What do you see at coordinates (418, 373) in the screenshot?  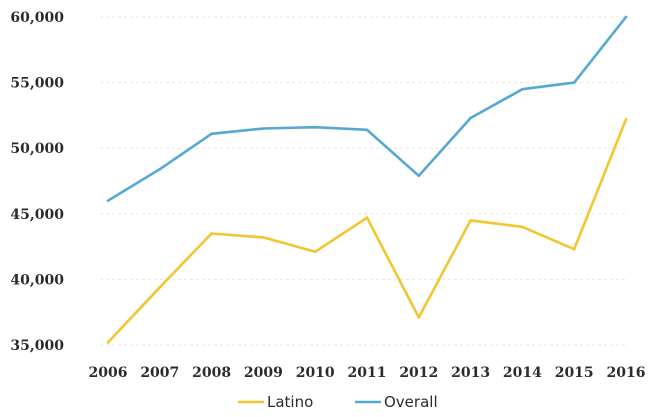 I see `x-tick-label: 2012` at bounding box center [418, 373].